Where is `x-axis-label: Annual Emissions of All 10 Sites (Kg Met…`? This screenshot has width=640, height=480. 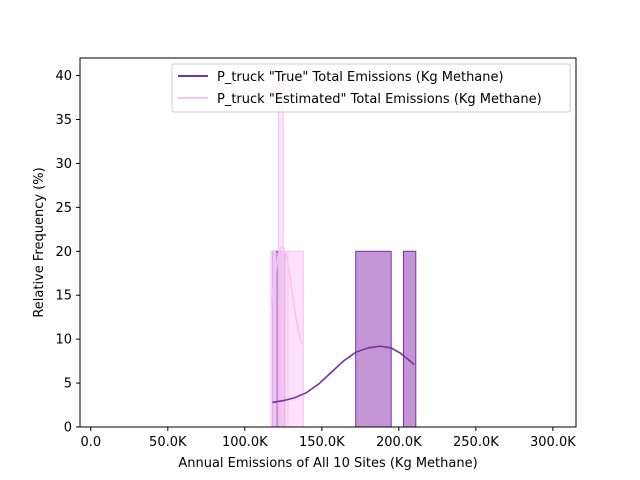 x-axis-label: Annual Emissions of All 10 Sites (Kg Met… is located at coordinates (327, 463).